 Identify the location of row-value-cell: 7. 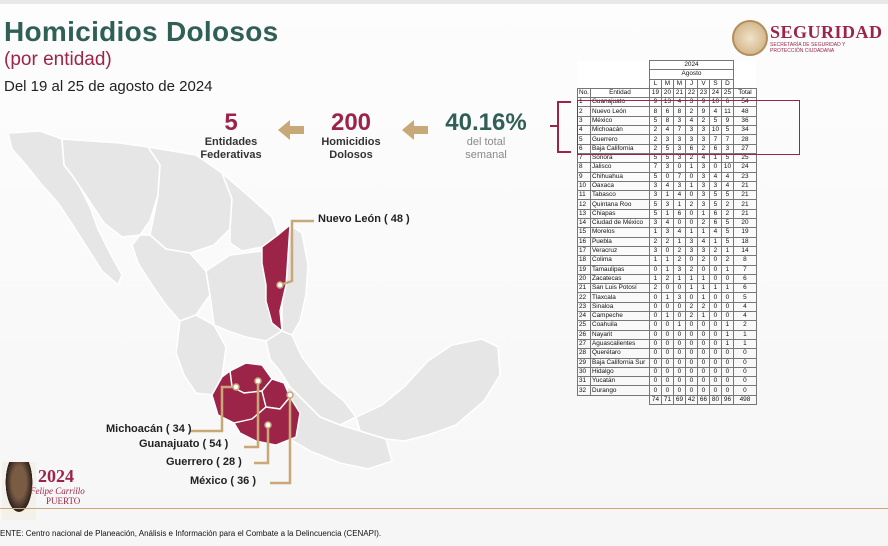
(655, 167).